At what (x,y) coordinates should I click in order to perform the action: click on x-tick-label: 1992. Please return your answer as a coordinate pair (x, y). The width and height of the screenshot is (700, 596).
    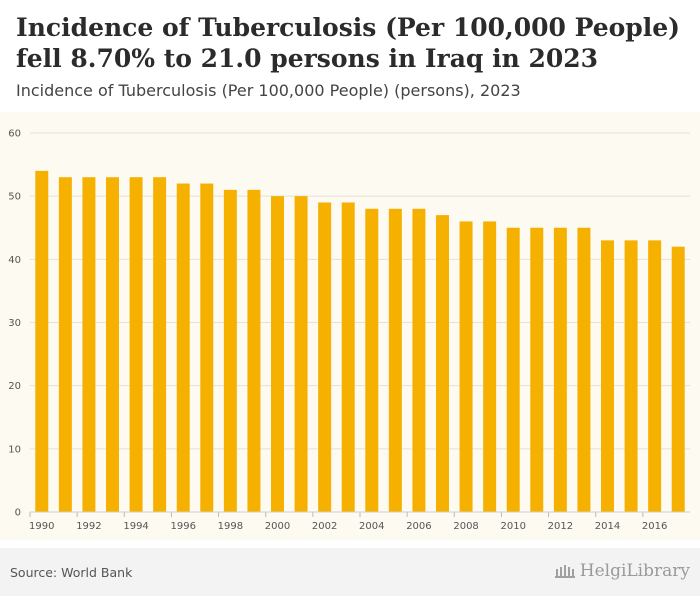
    Looking at the image, I should click on (88, 526).